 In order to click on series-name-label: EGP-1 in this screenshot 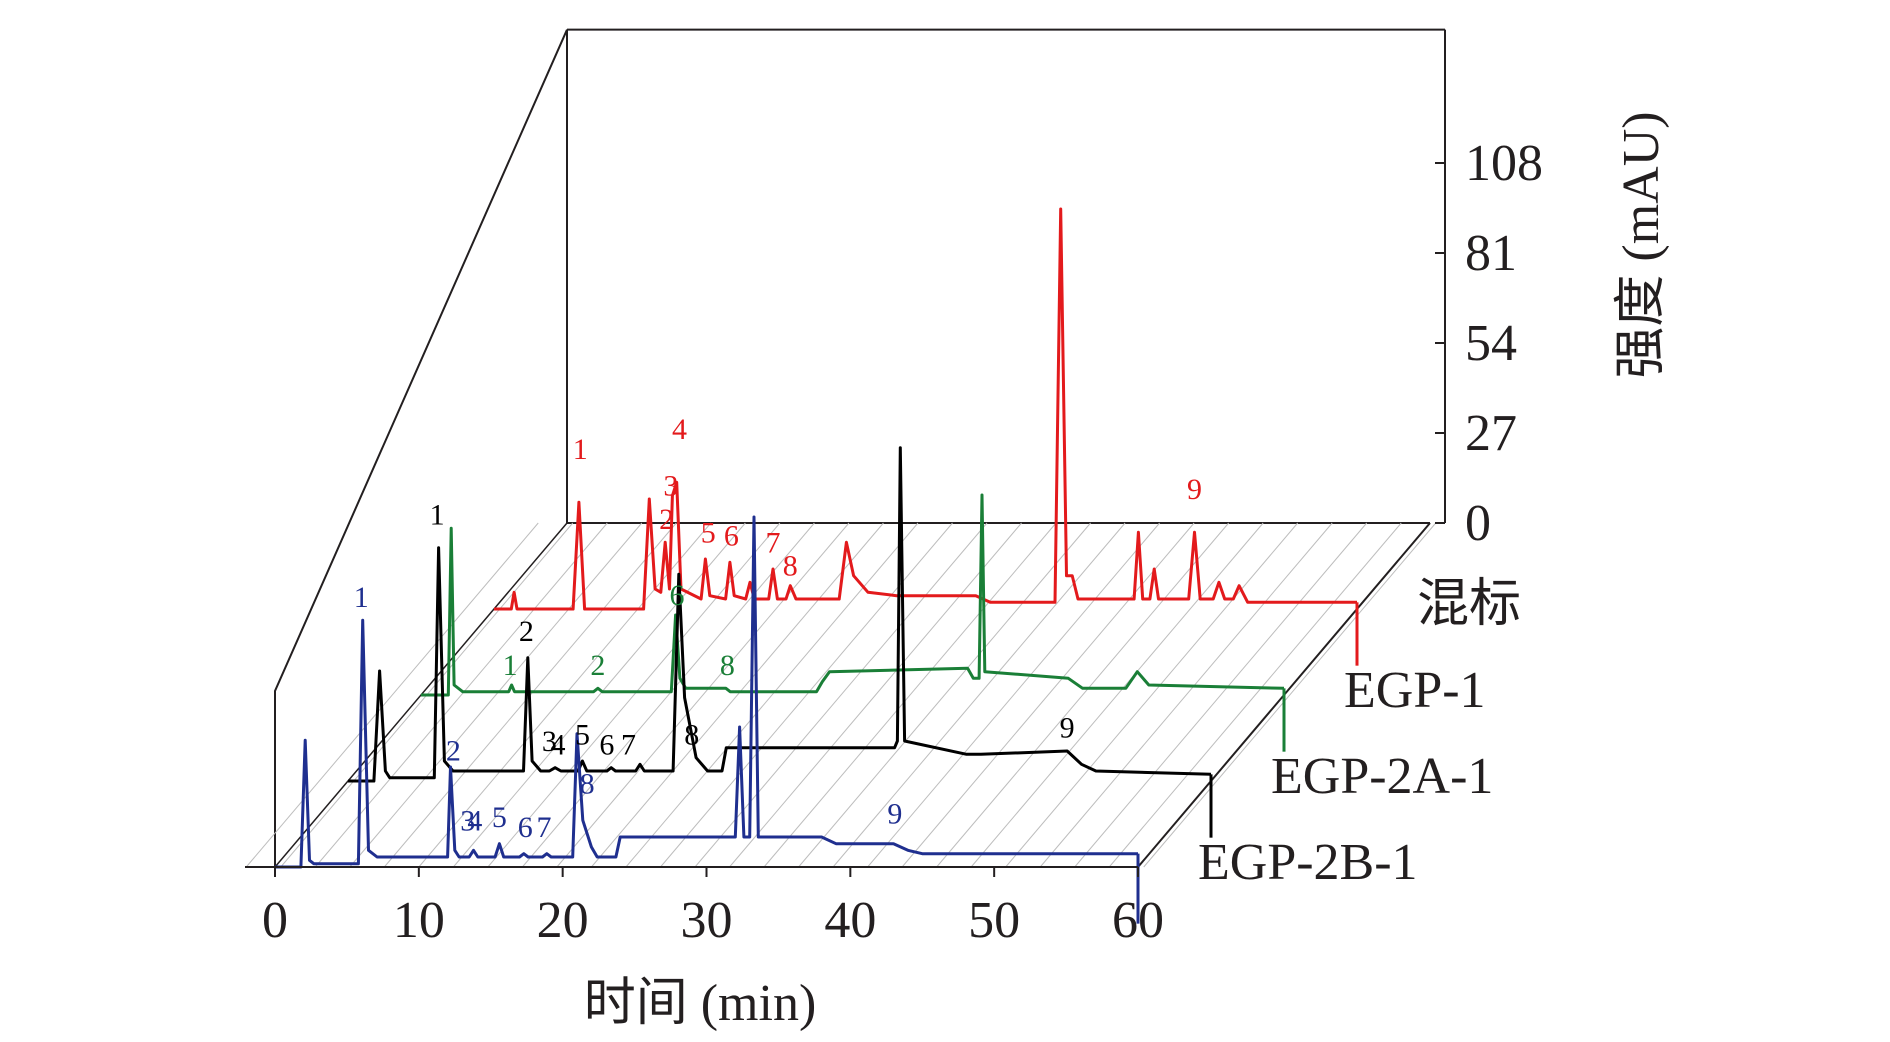, I will do `click(1415, 690)`.